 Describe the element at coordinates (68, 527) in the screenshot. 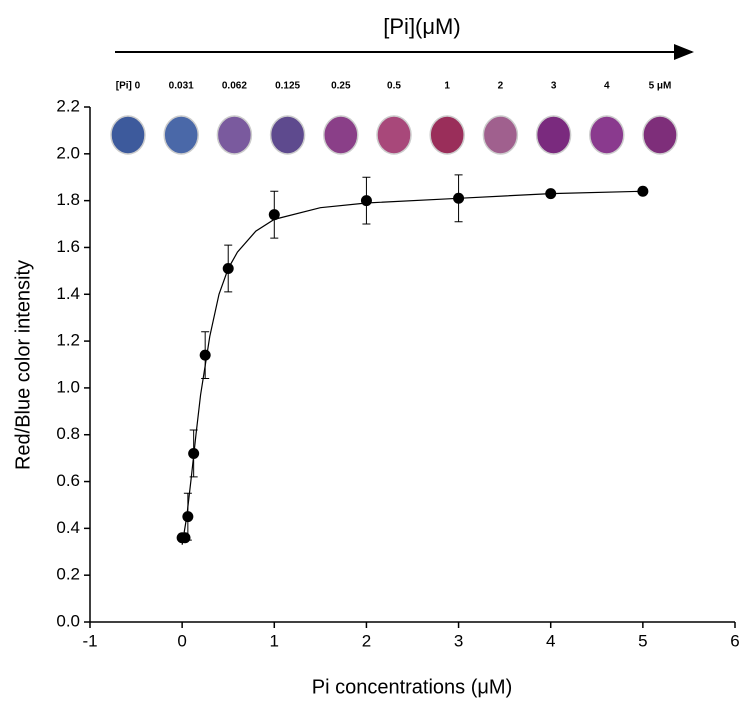

I see `y-tick-label: 0.4` at that location.